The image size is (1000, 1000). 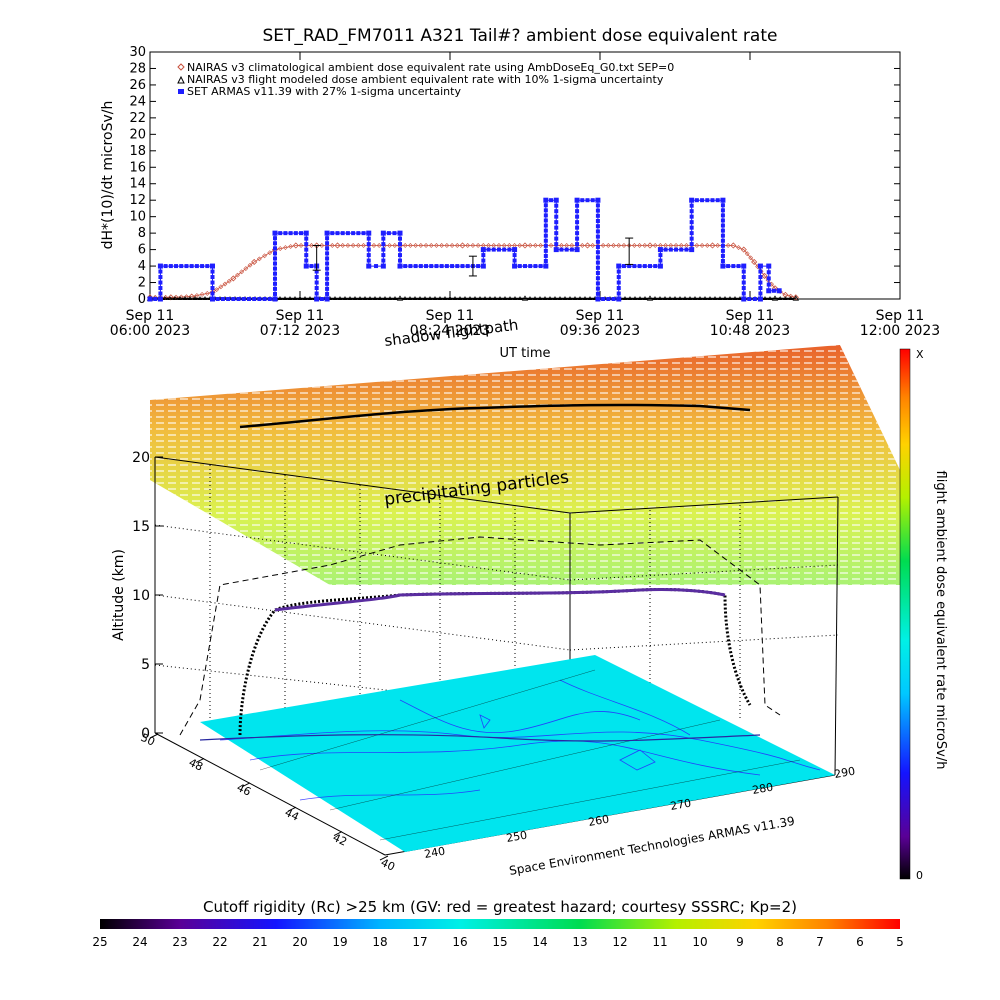 I want to click on y-tick-label: 8, so click(x=142, y=233).